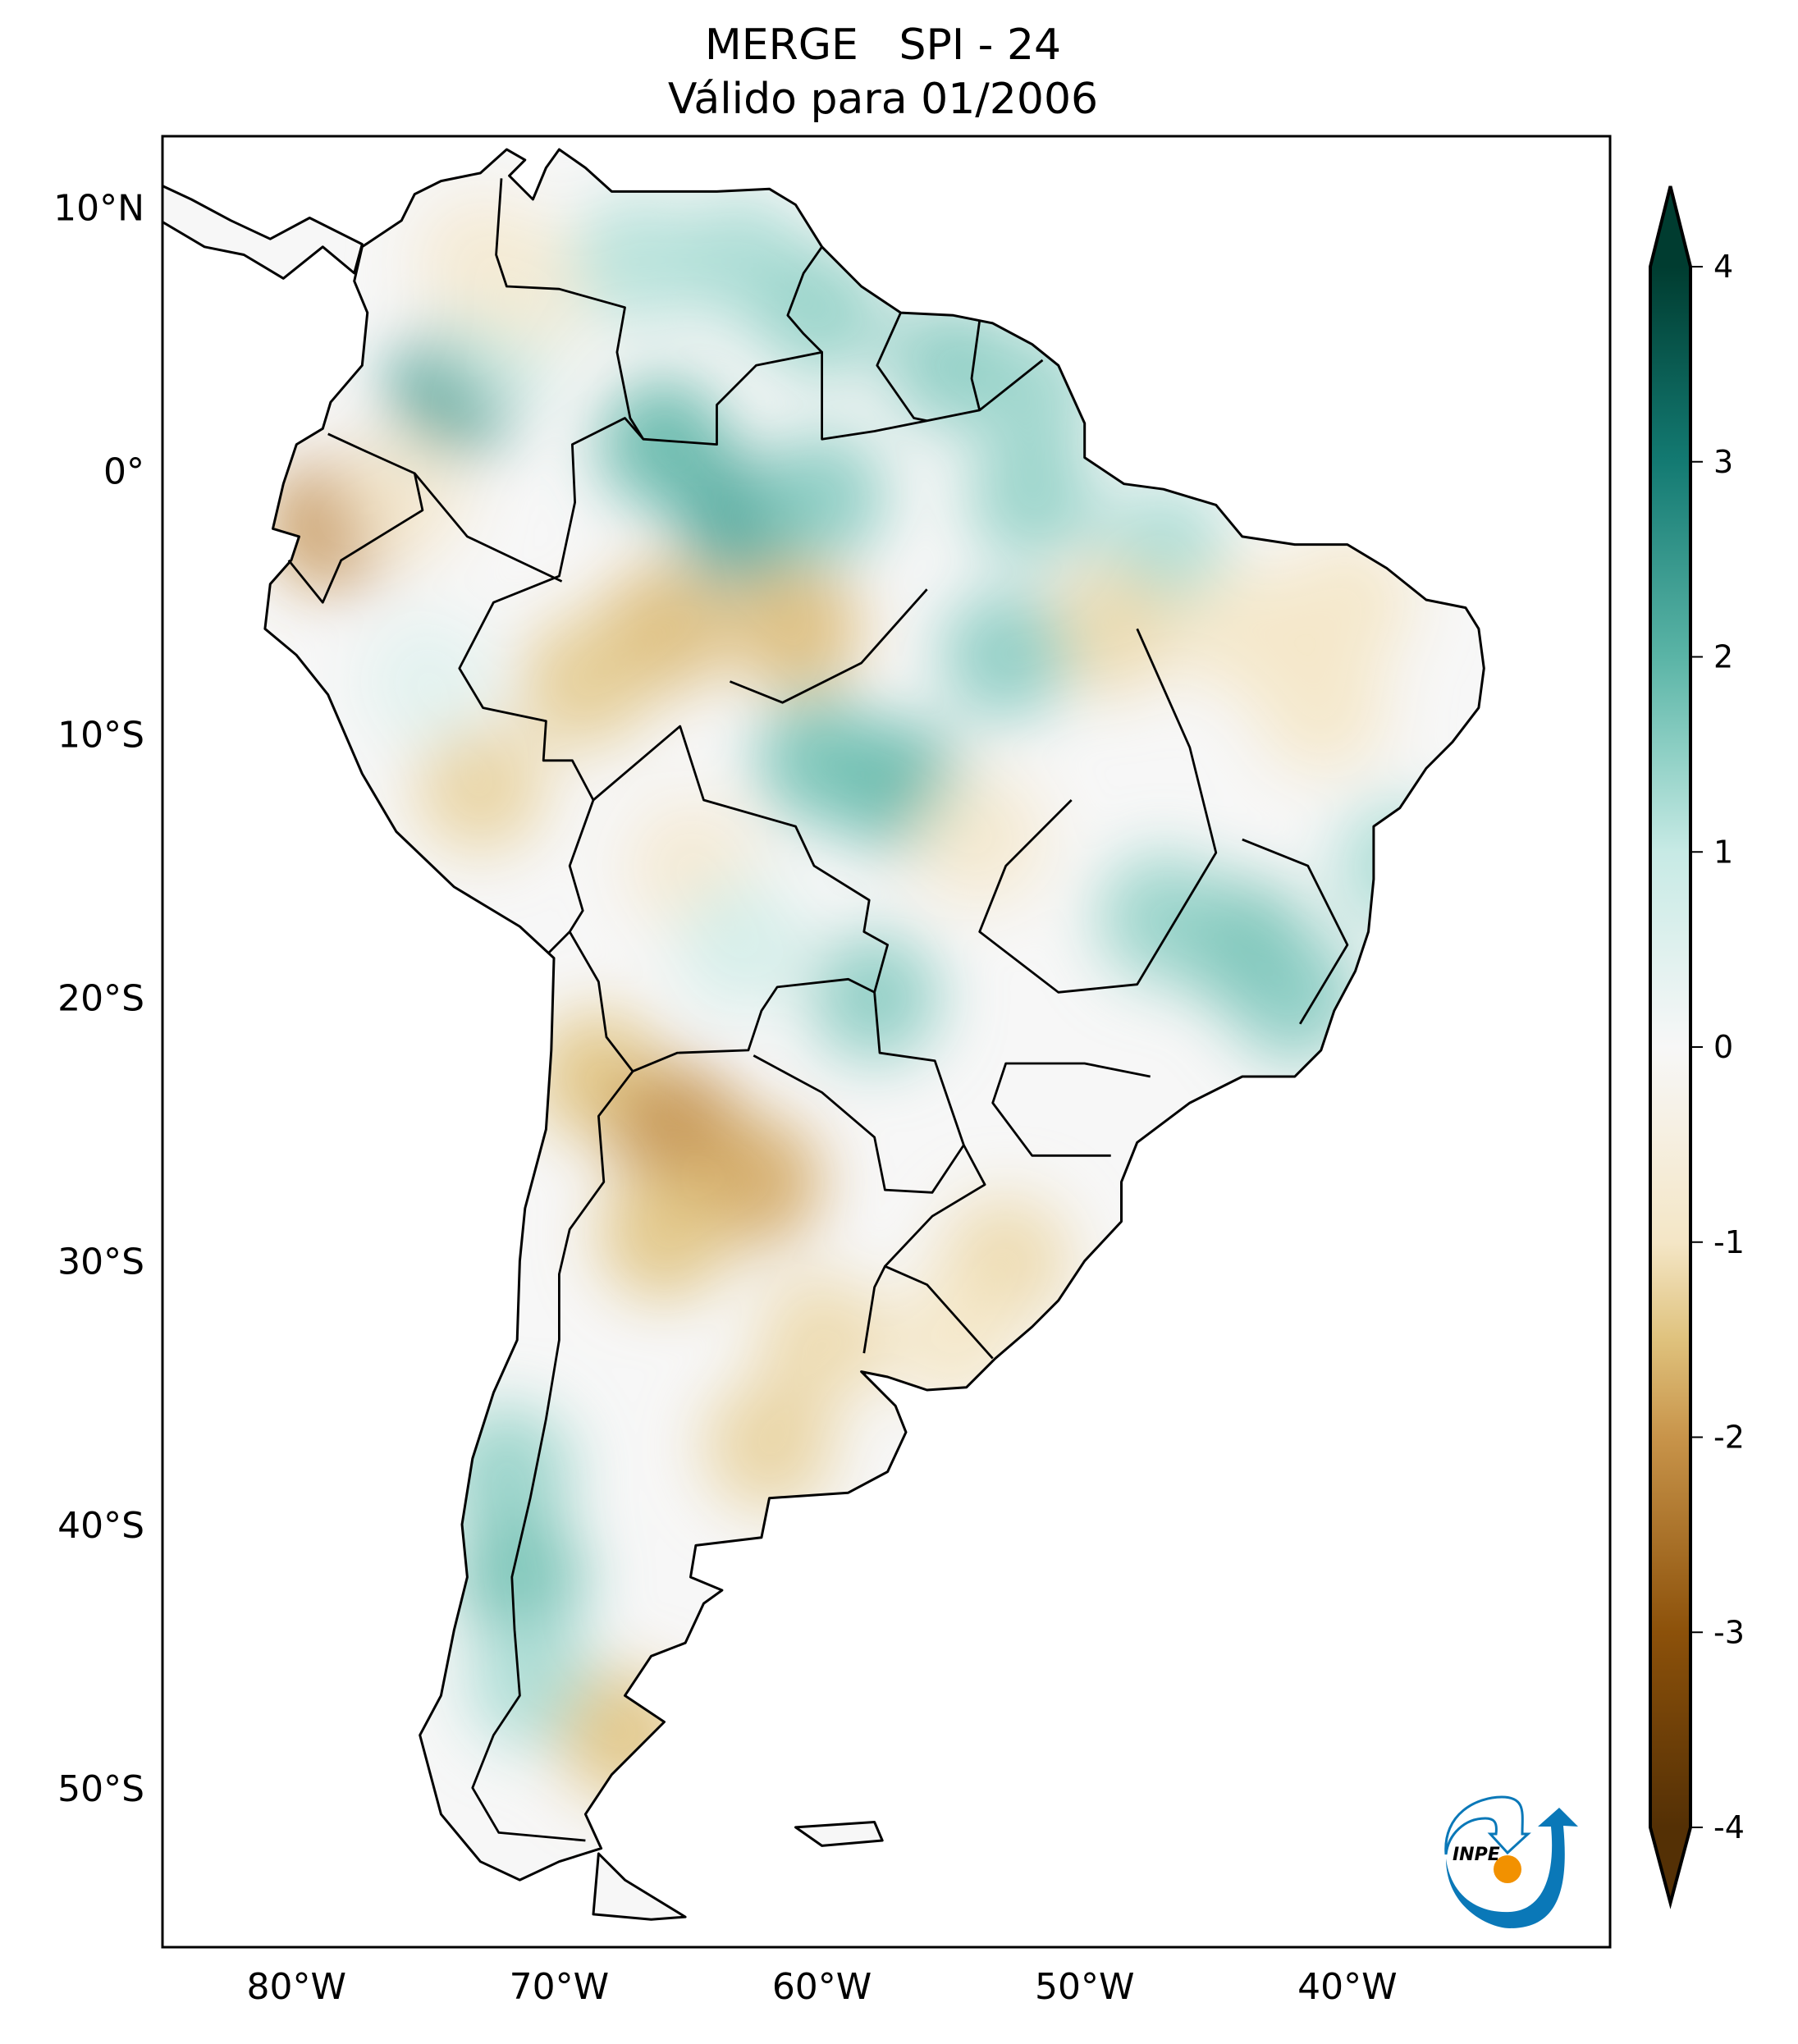 This screenshot has width=1798, height=2044. What do you see at coordinates (297, 1987) in the screenshot?
I see `longitude-label: 80°W` at bounding box center [297, 1987].